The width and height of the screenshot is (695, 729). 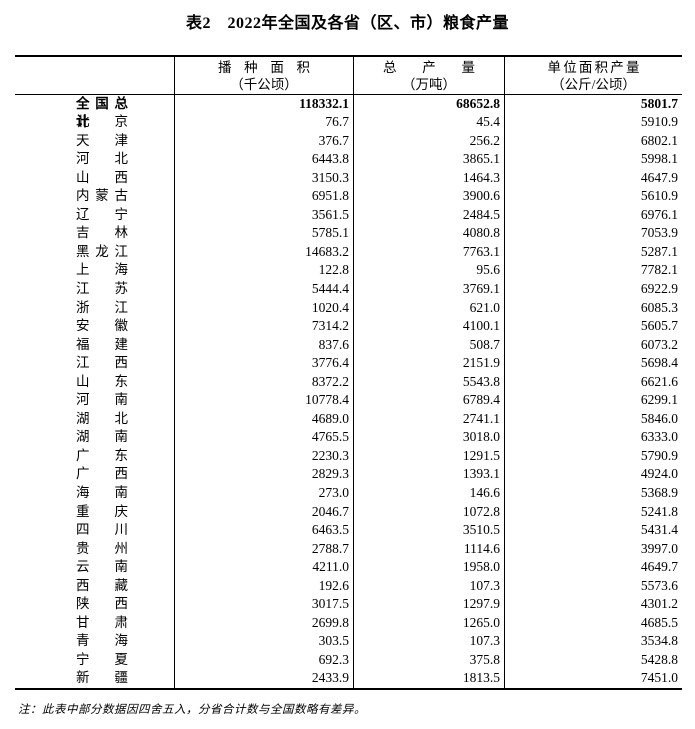 I want to click on province-name: 湖北, so click(x=102, y=418).